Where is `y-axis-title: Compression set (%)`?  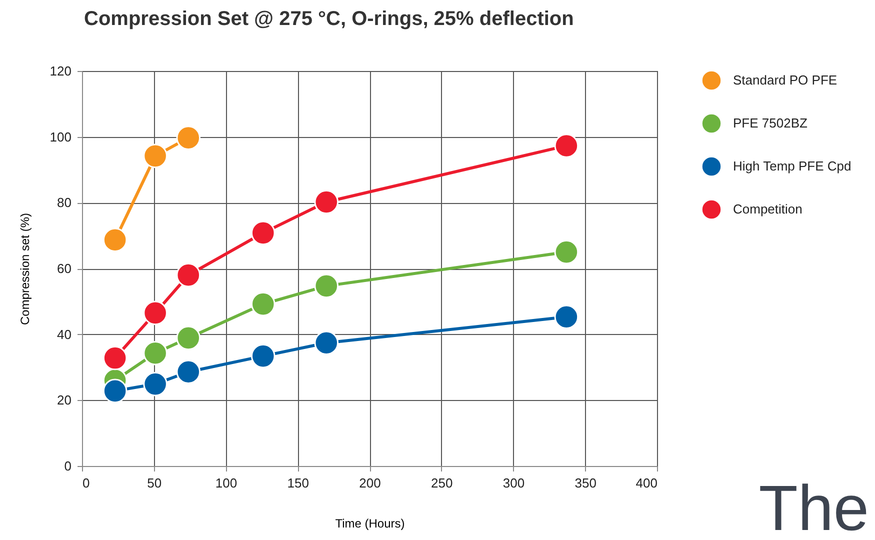 y-axis-title: Compression set (%) is located at coordinates (25, 269).